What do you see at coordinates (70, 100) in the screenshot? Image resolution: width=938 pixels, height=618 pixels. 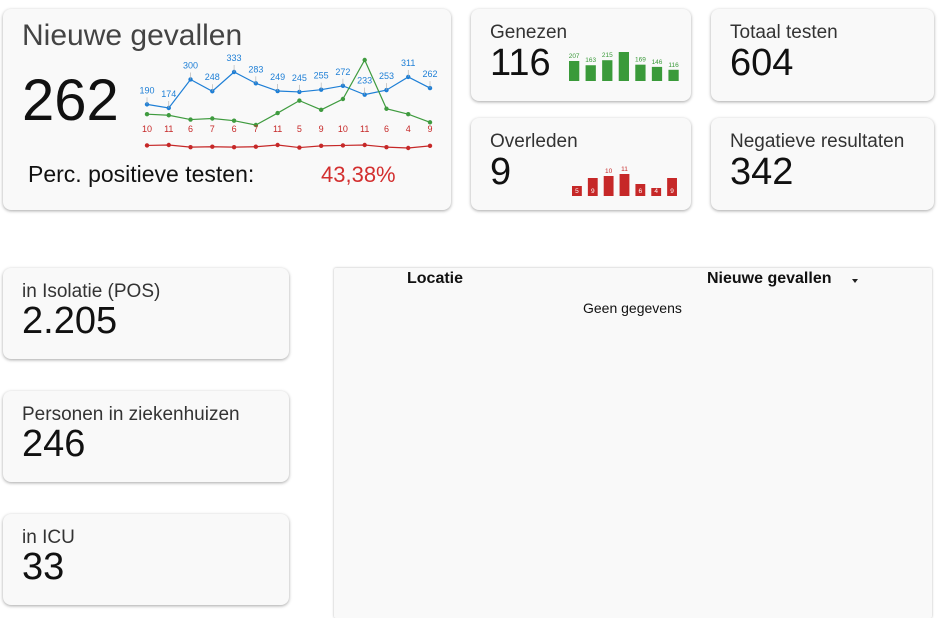 I see `card-value: 262` at bounding box center [70, 100].